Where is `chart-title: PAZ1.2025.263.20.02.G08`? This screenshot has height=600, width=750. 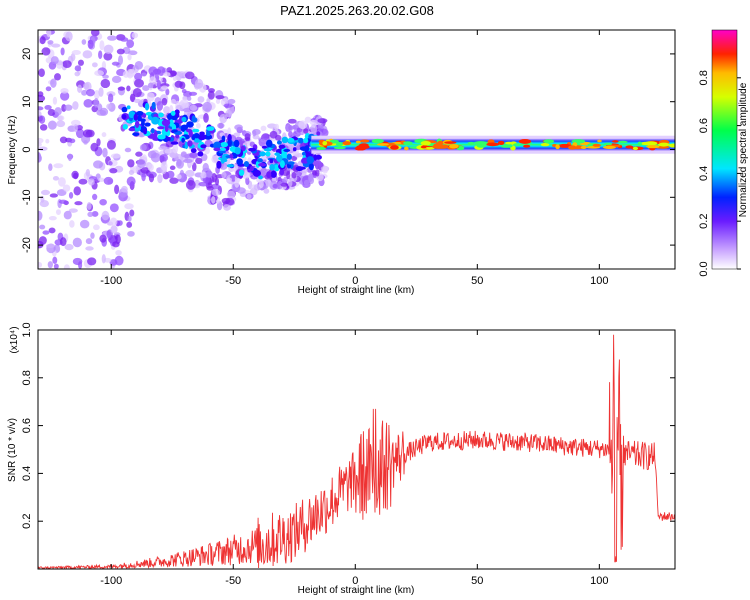 chart-title: PAZ1.2025.263.20.02.G08 is located at coordinates (357, 10).